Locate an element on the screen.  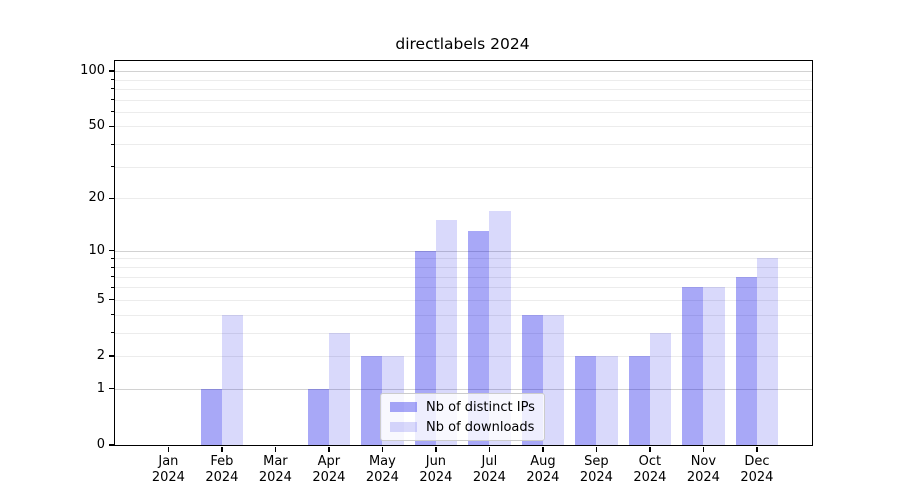
bar-downloads-apr is located at coordinates (339, 388).